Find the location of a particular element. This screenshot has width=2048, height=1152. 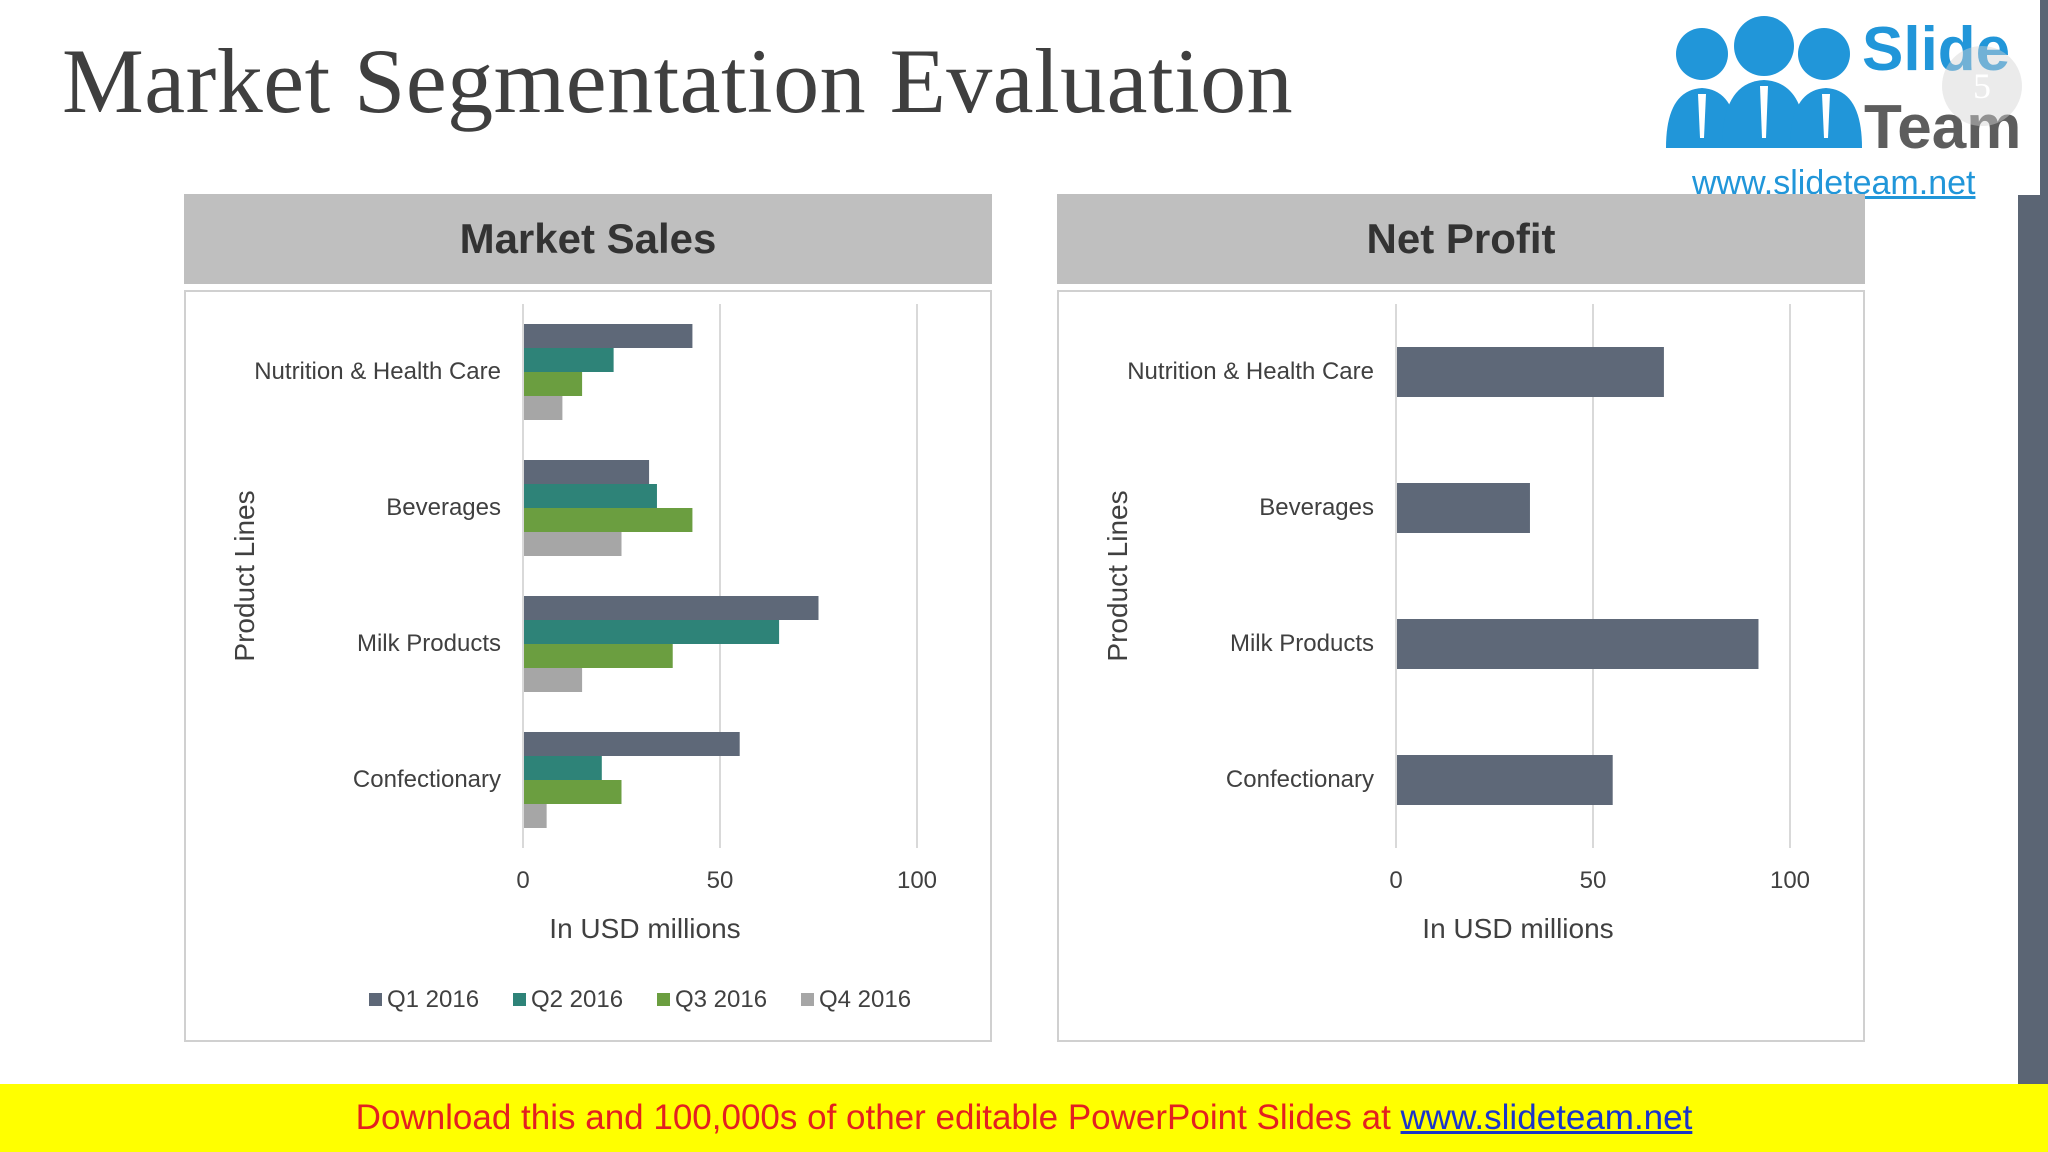

net-profit-header: Net Profit is located at coordinates (1461, 239).